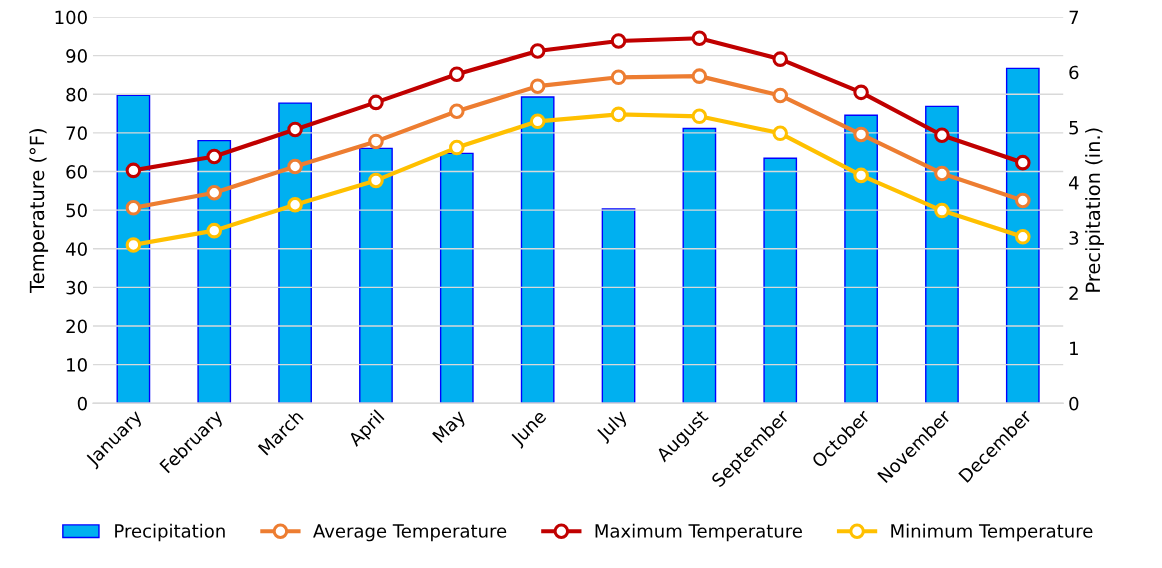 This screenshot has width=1162, height=568. What do you see at coordinates (1074, 348) in the screenshot?
I see `y2-tick-label: 1` at bounding box center [1074, 348].